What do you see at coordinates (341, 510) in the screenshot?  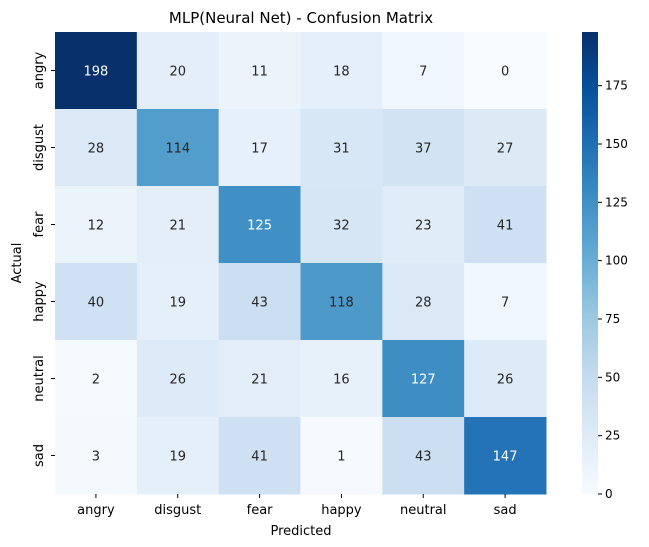 I see `x-tick-label: happy` at bounding box center [341, 510].